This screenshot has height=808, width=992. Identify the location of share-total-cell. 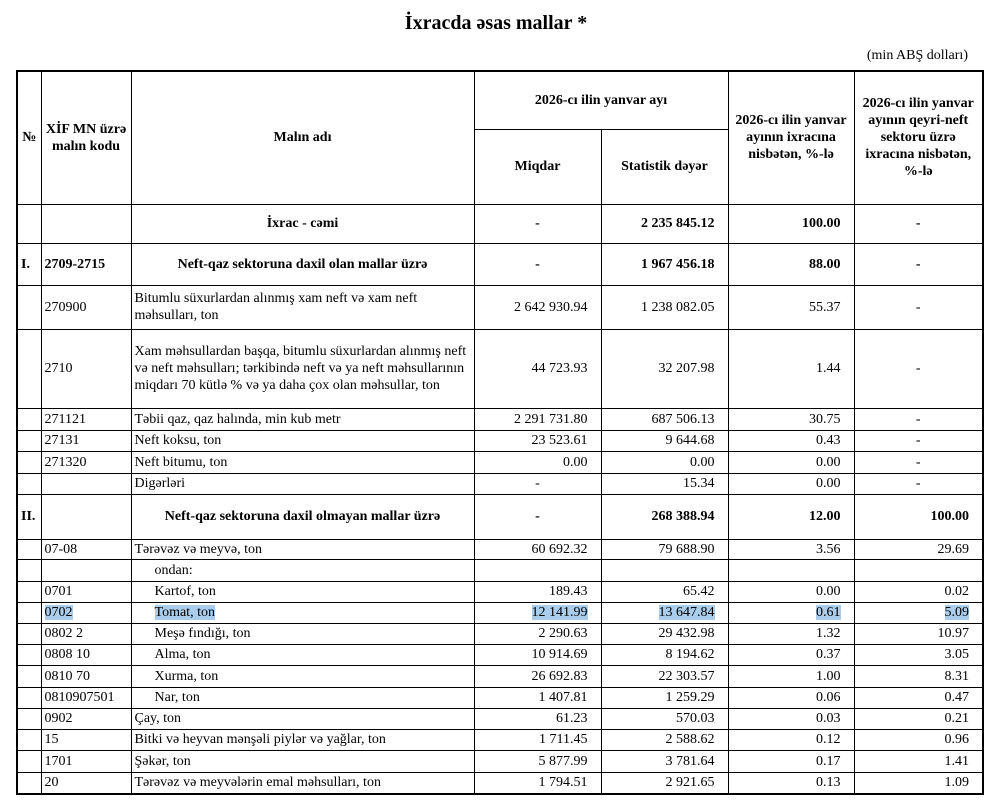
(791, 570).